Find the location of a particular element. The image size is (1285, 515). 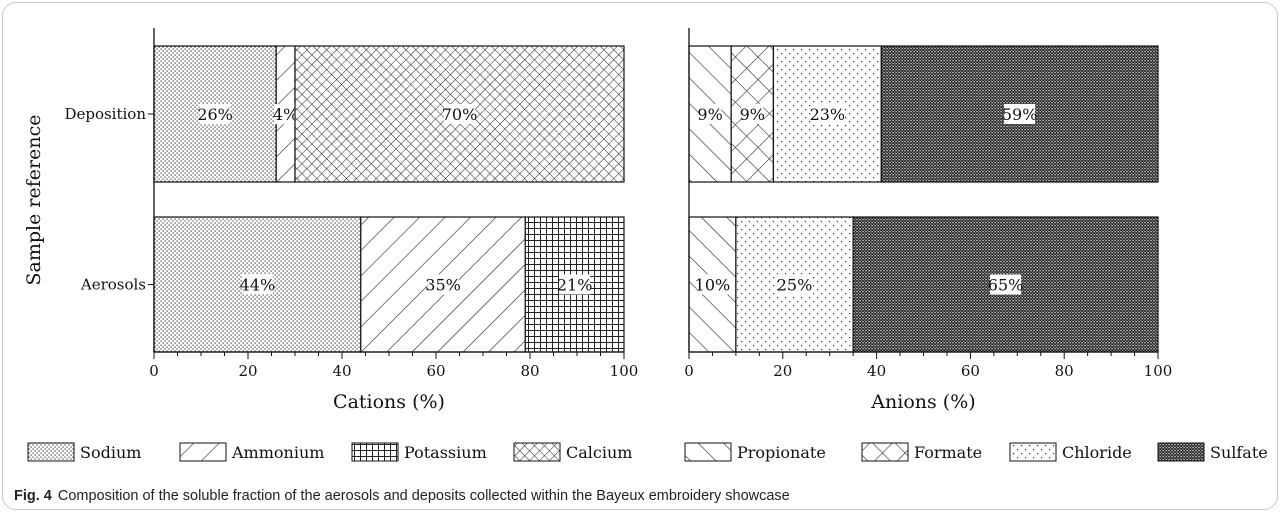

y-tick-label-deposition: Deposition is located at coordinates (105, 114).